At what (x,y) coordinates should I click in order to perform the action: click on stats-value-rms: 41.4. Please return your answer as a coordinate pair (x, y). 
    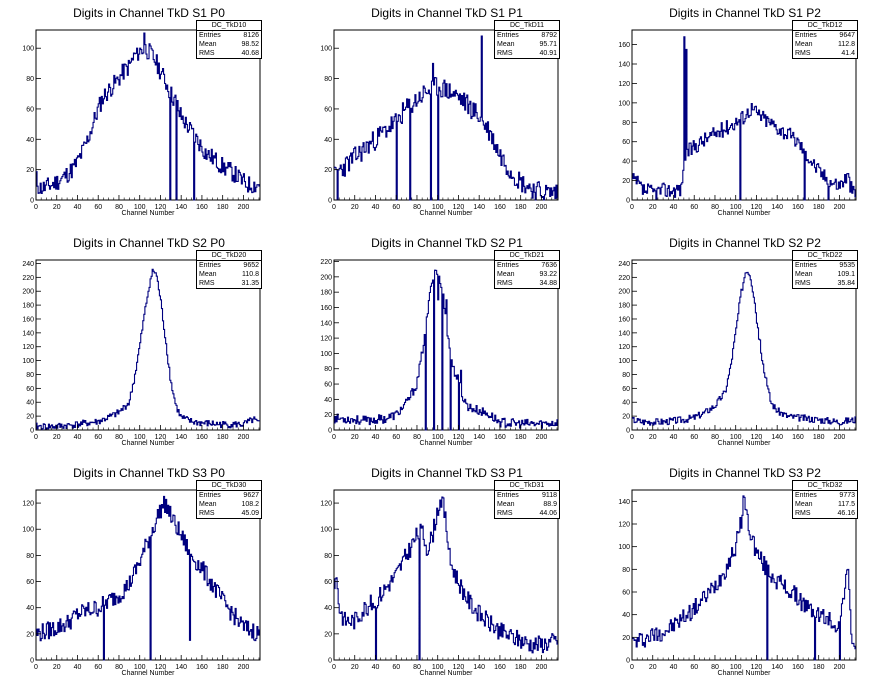
    Looking at the image, I should click on (848, 53).